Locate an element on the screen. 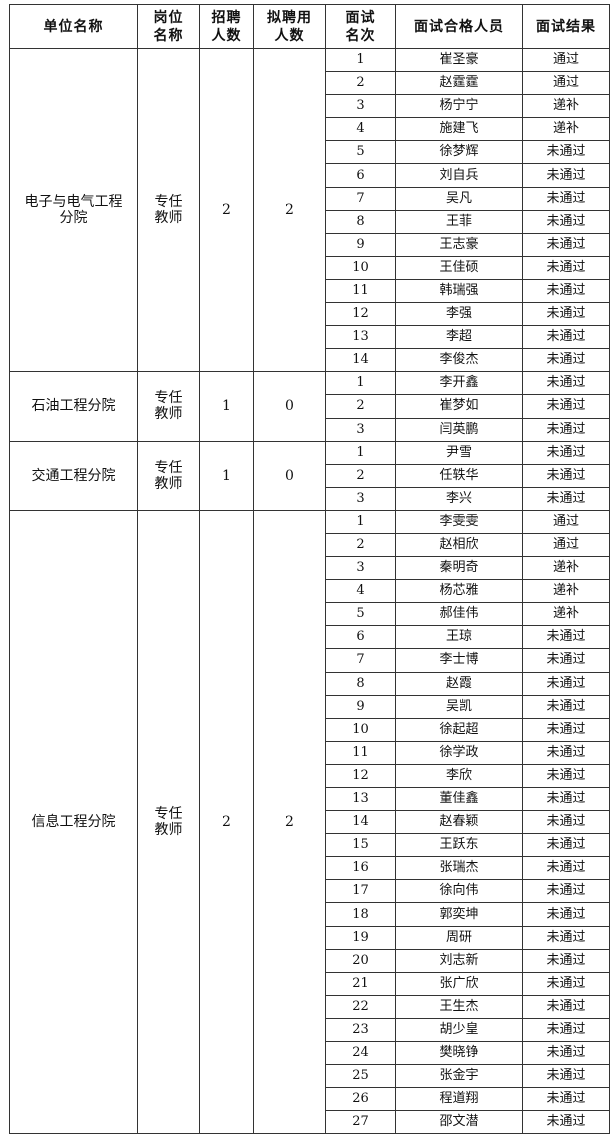 The width and height of the screenshot is (616, 1144). candidate-name-cell: 刘志新 is located at coordinates (459, 960).